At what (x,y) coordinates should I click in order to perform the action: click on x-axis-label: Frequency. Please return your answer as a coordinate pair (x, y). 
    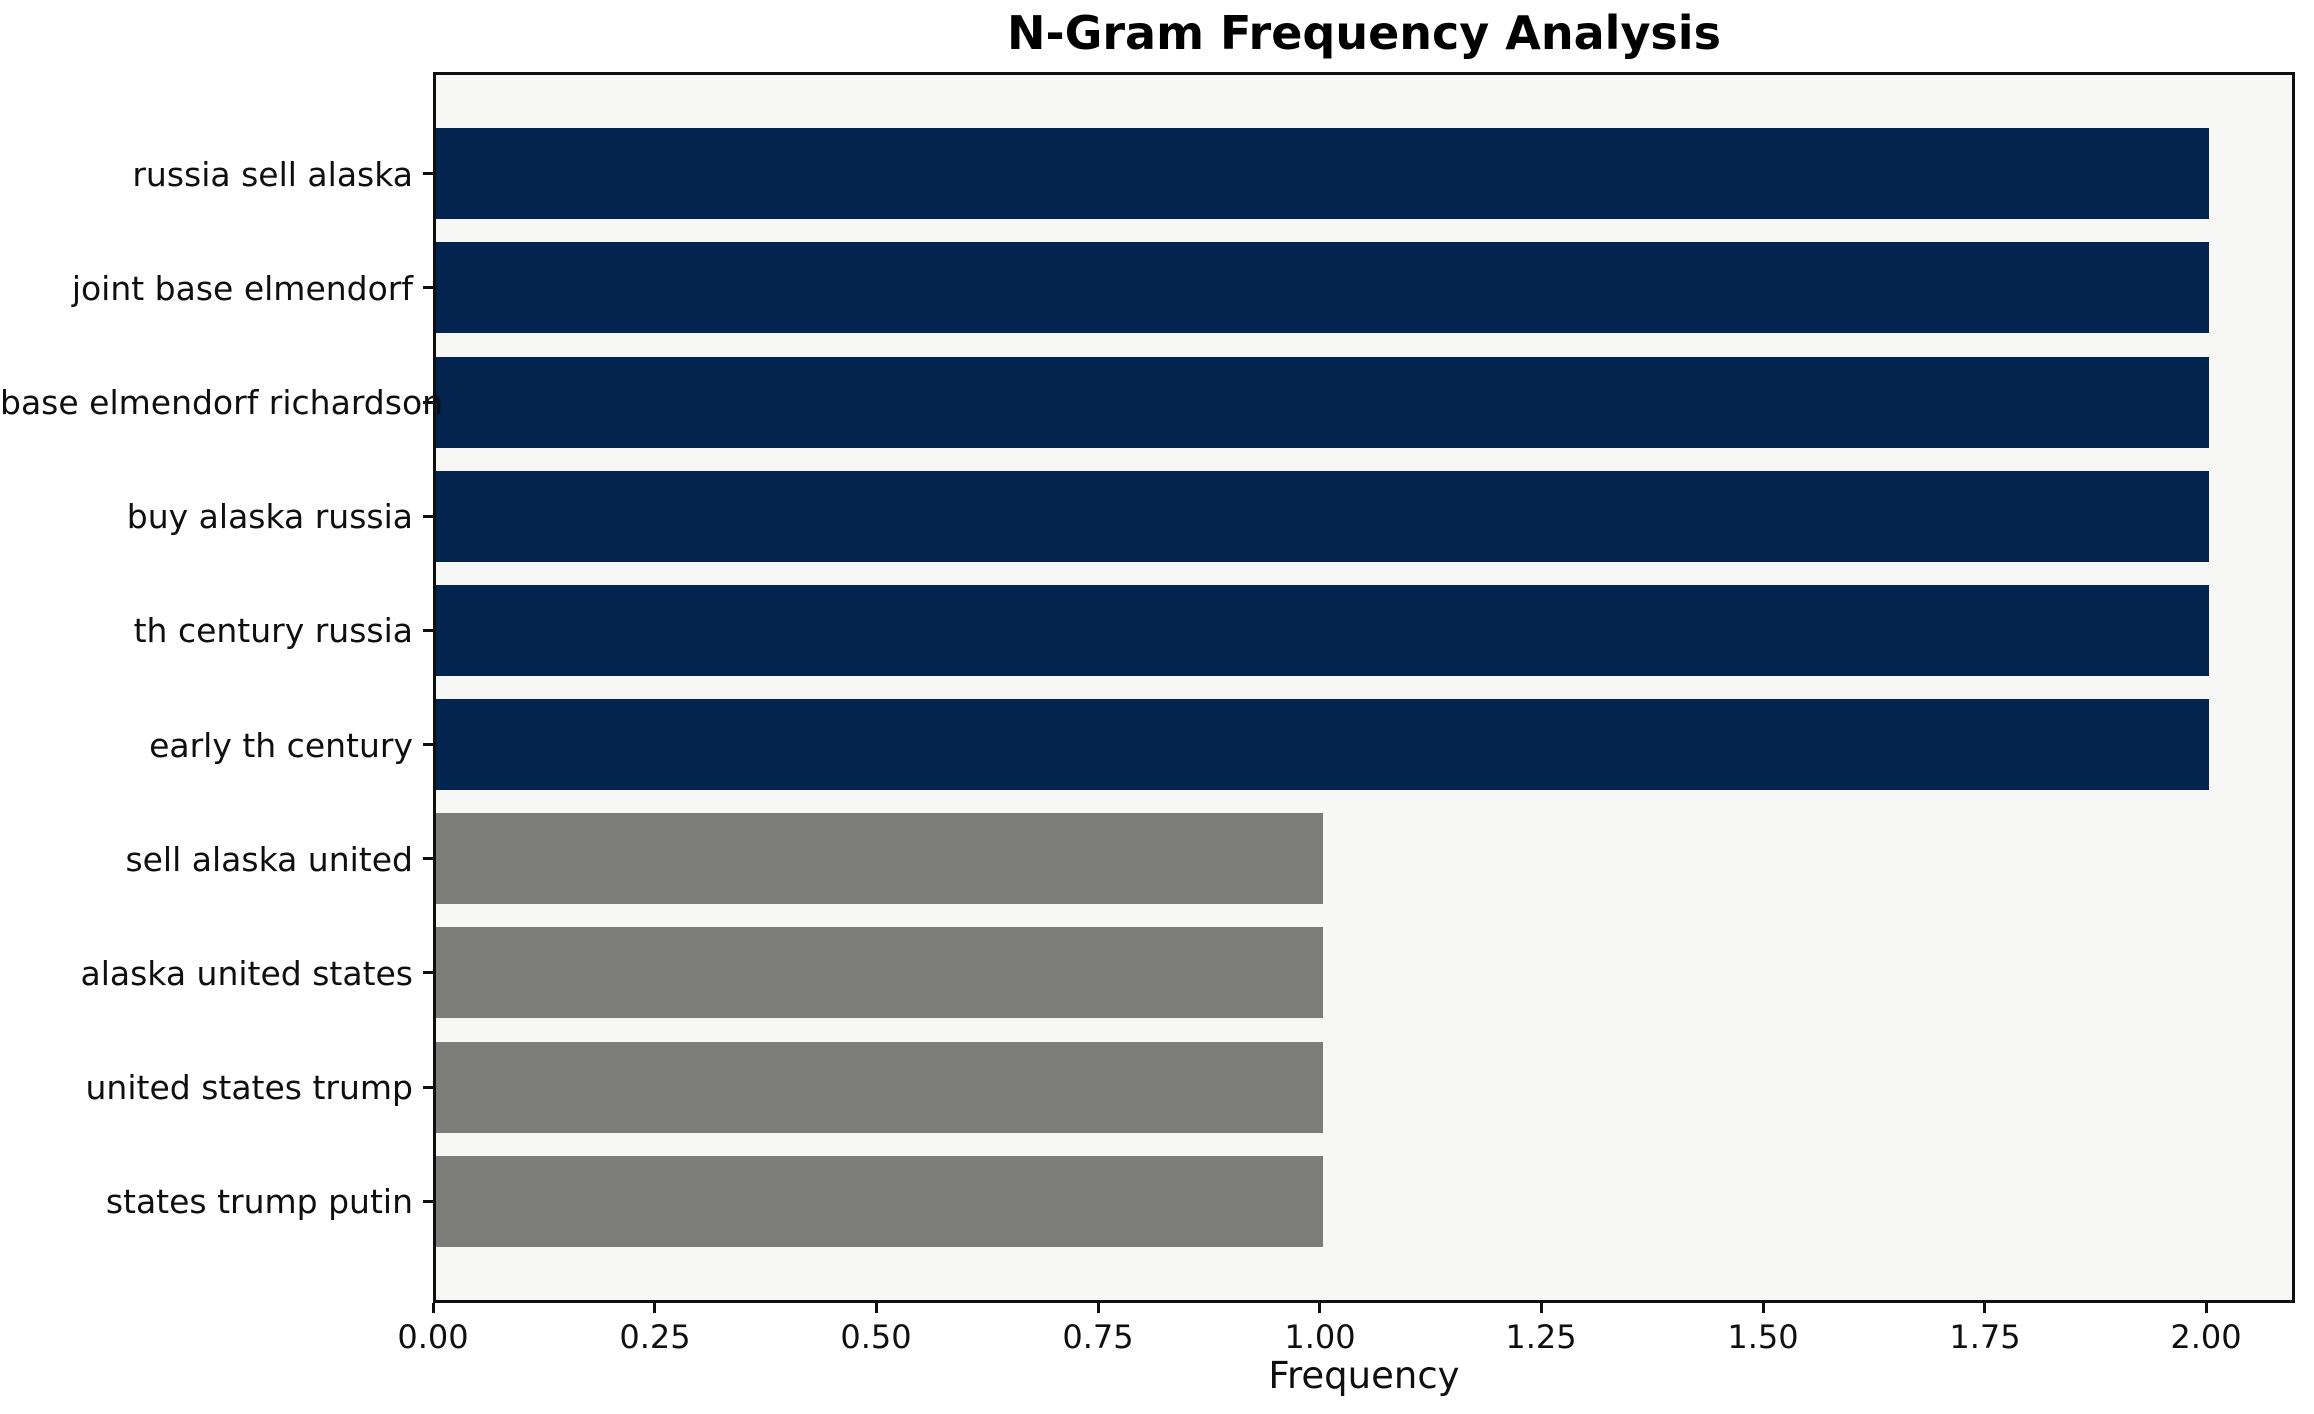
    Looking at the image, I should click on (1364, 1375).